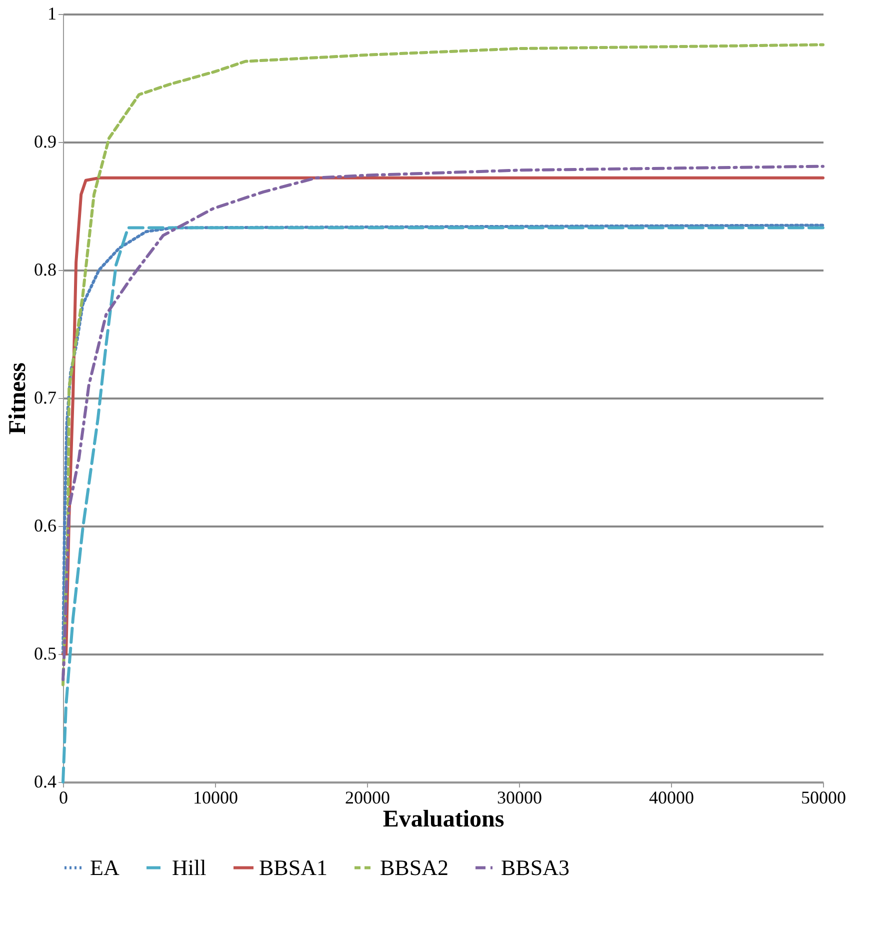 This screenshot has height=932, width=884. Describe the element at coordinates (414, 867) in the screenshot. I see `legend-label: BBSA2` at that location.